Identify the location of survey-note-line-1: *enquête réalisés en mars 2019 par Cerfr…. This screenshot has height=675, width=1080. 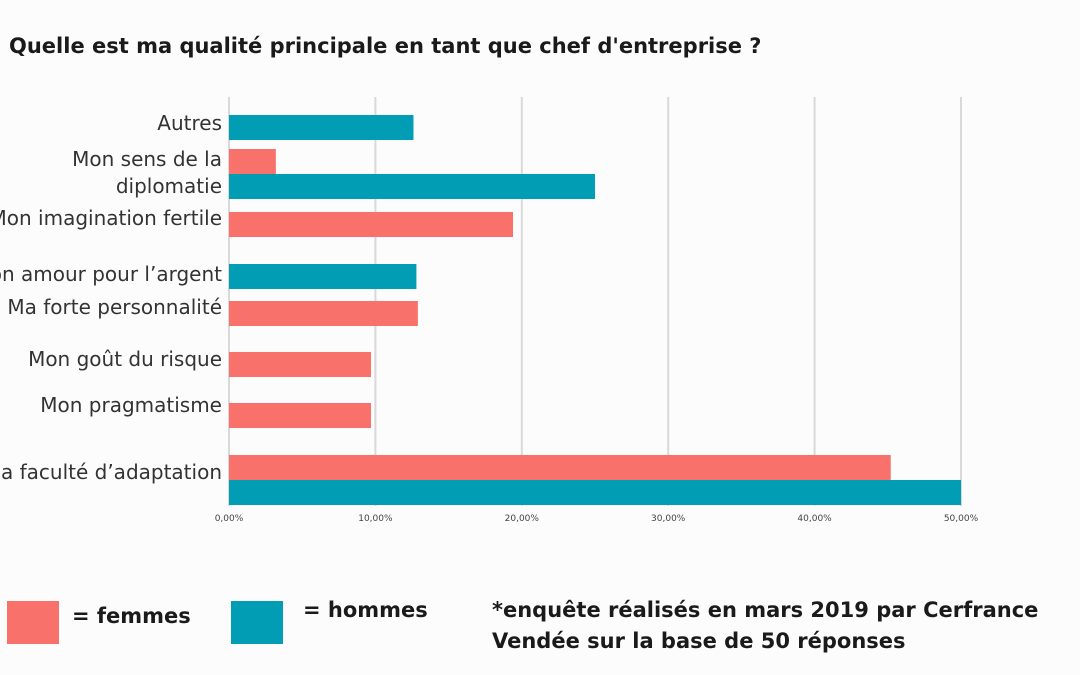
(765, 610).